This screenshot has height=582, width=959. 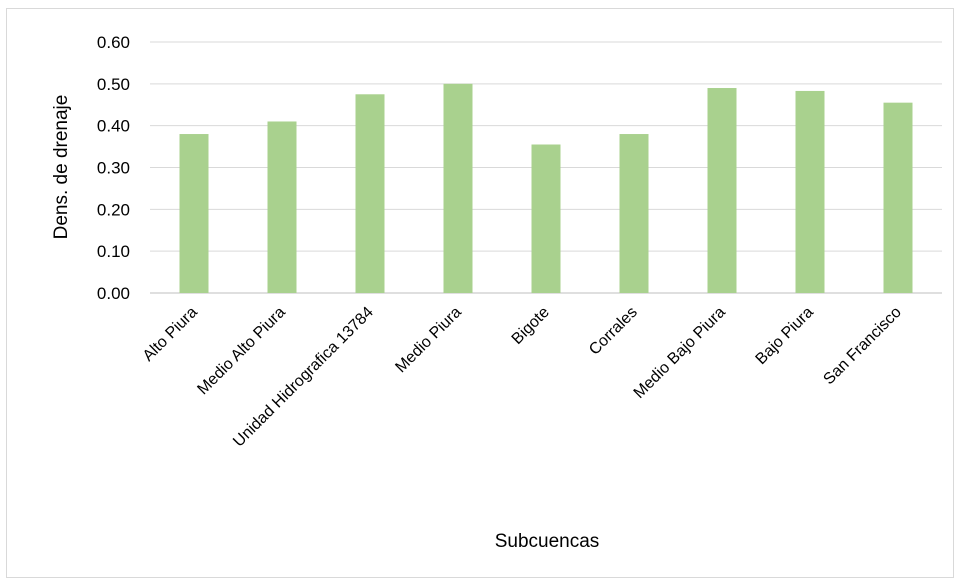 I want to click on y-tick-label: 0.10, so click(x=113, y=251).